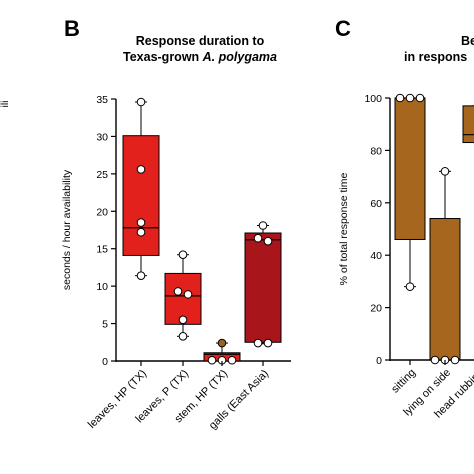  Describe the element at coordinates (344, 229) in the screenshot. I see `panel-c-y-axis-label: % of total response time` at that location.